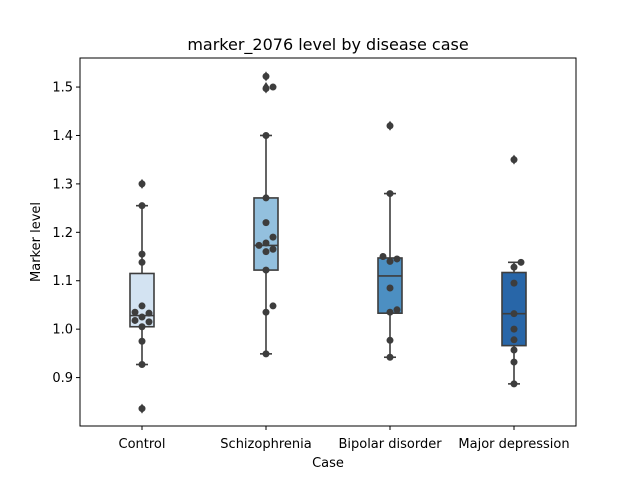 This screenshot has width=640, height=480. I want to click on y-axis-label: Marker level, so click(36, 242).